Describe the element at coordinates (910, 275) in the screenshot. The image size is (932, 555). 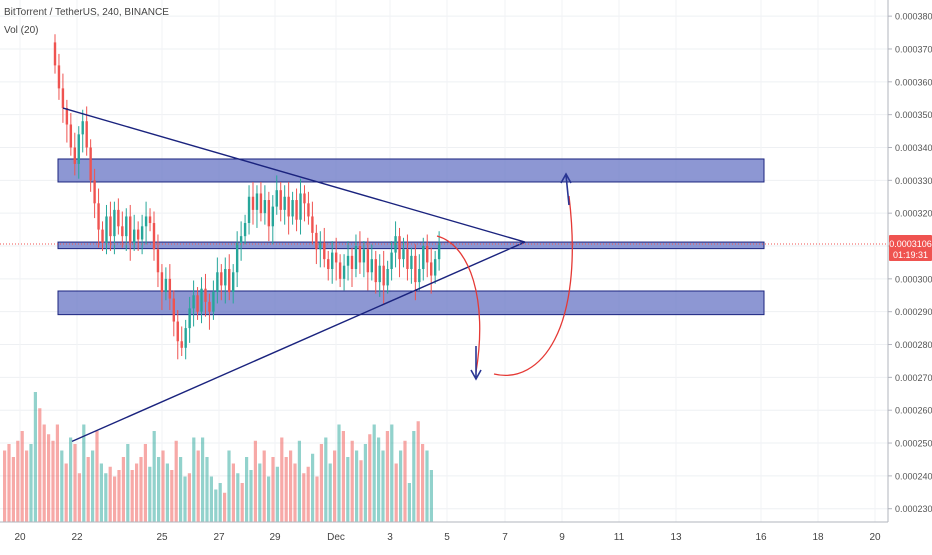
I see `axis-background` at that location.